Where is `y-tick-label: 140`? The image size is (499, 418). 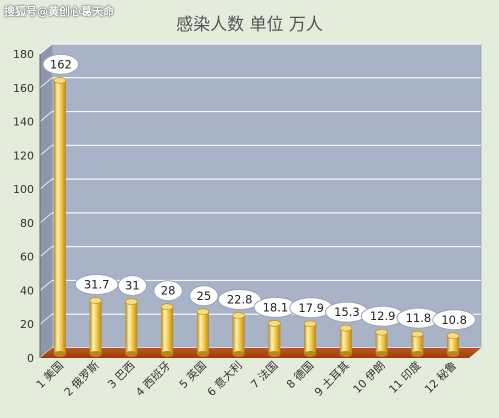
y-tick-label: 140 is located at coordinates (23, 122).